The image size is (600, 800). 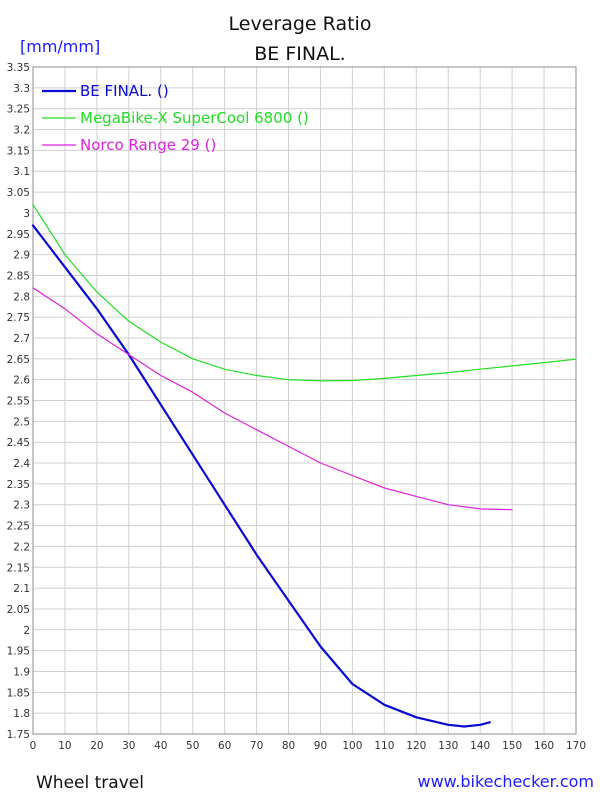 What do you see at coordinates (352, 746) in the screenshot?
I see `x-tick-label: 100` at bounding box center [352, 746].